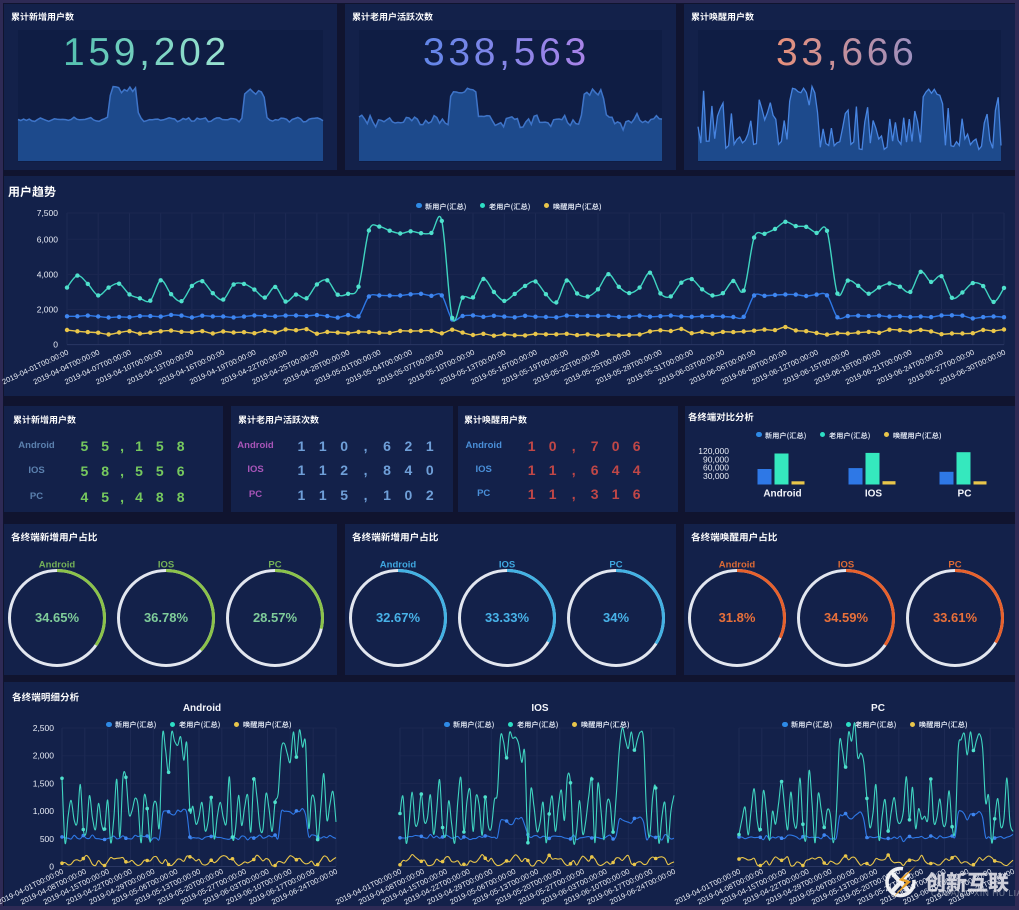  I want to click on svg-text: 120,000, so click(713, 451).